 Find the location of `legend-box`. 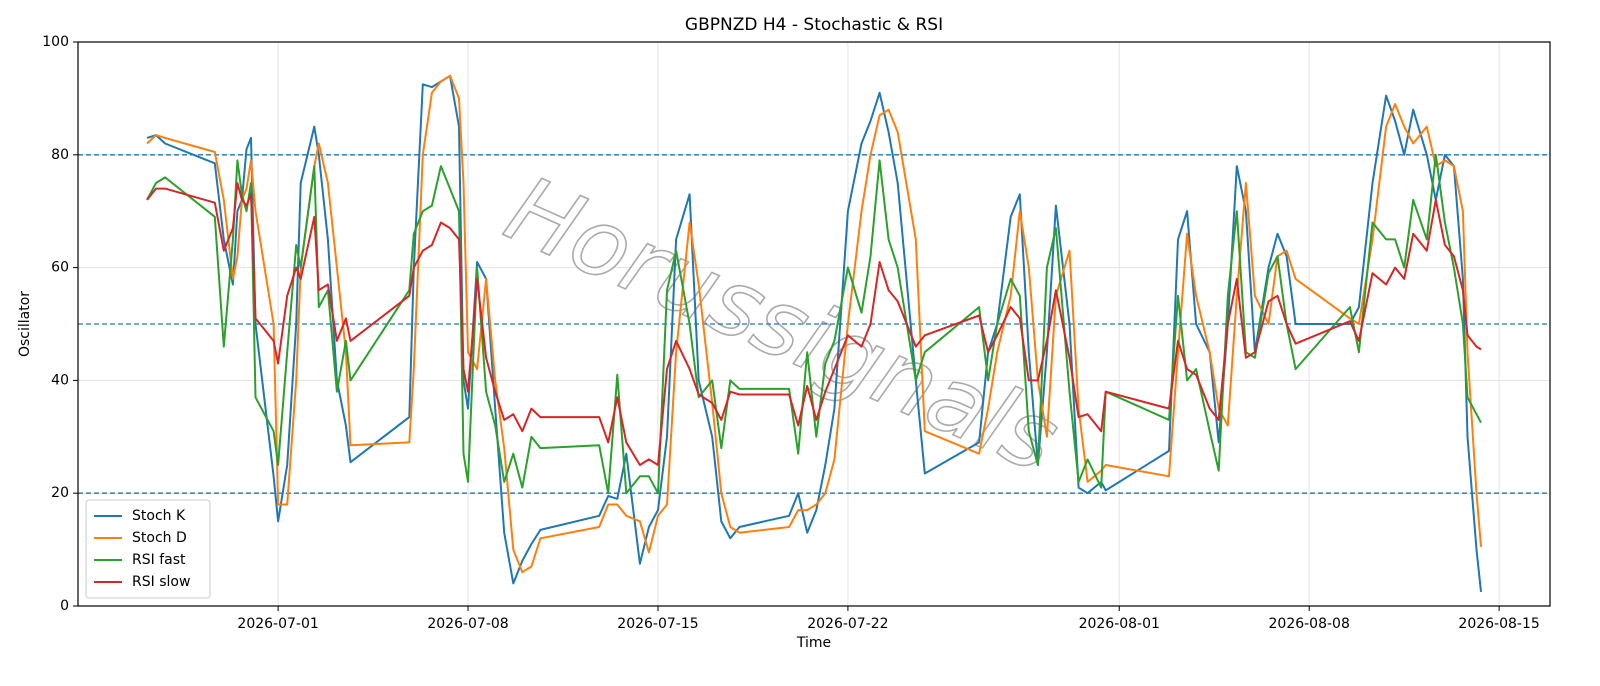

legend-box is located at coordinates (148, 549).